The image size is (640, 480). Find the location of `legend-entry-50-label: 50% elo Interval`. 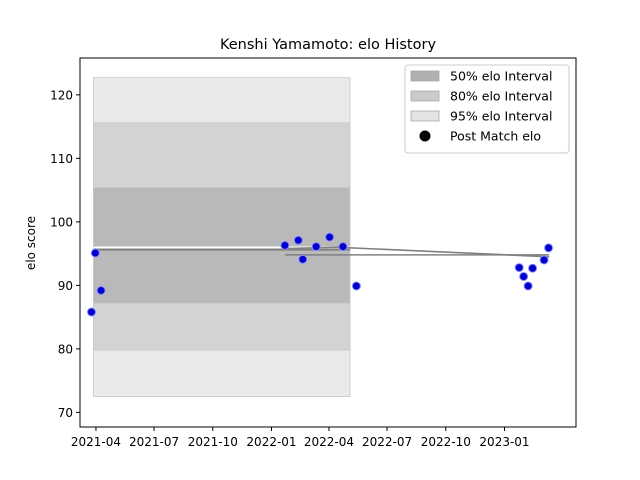

legend-entry-50-label: 50% elo Interval is located at coordinates (501, 76).